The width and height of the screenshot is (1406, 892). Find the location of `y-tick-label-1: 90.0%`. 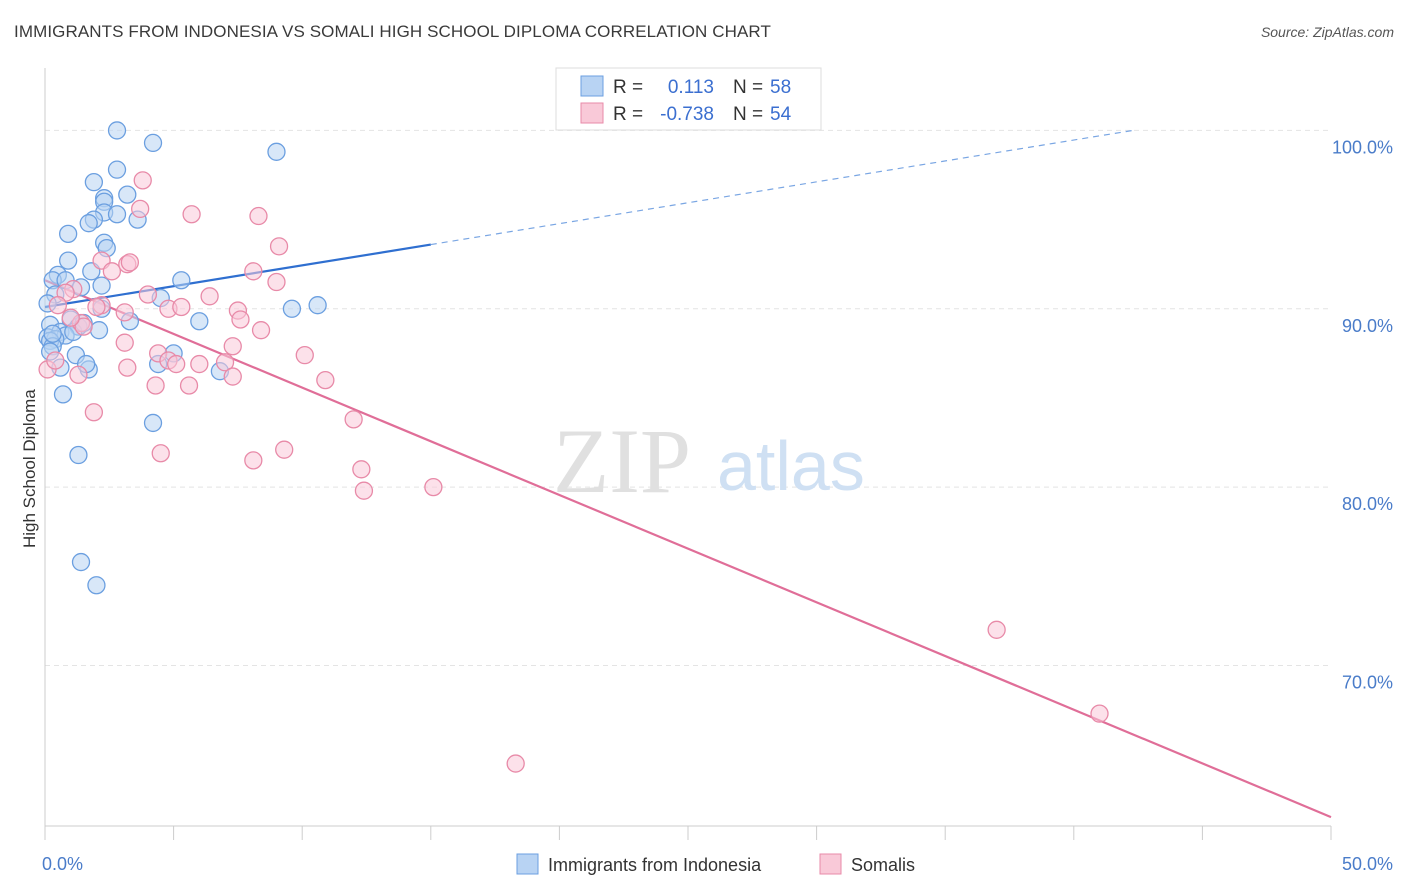

y-tick-label-1: 90.0% is located at coordinates (1367, 326).